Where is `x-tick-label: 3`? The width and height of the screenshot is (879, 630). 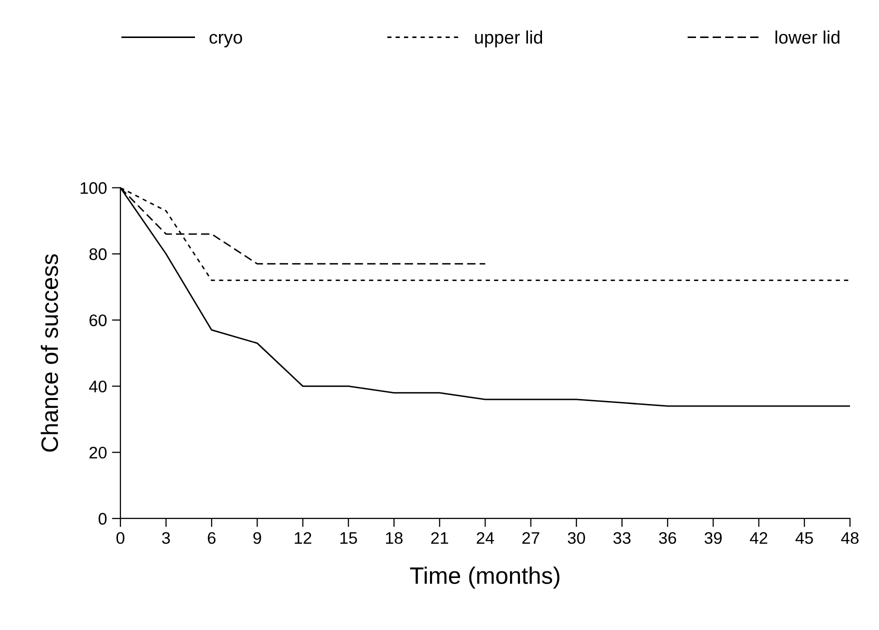
x-tick-label: 3 is located at coordinates (166, 538).